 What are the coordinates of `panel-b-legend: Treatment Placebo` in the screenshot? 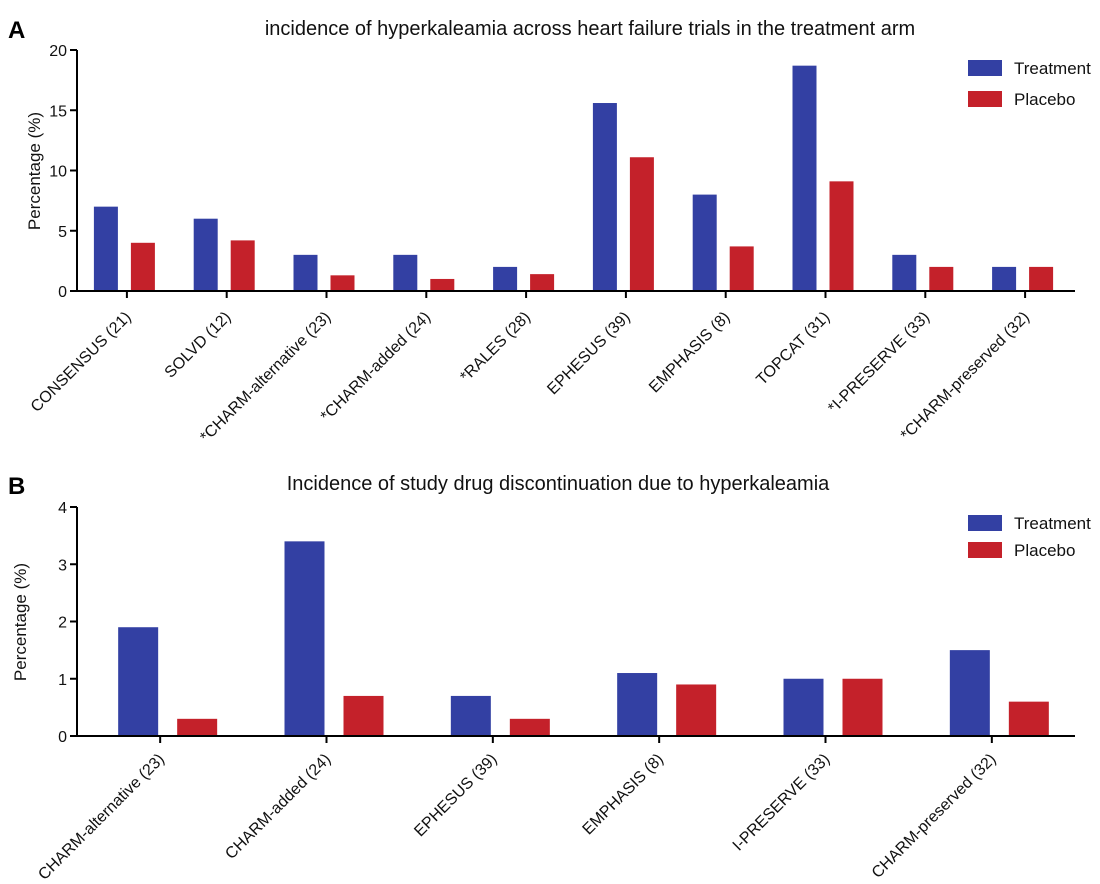 It's located at (1029, 537).